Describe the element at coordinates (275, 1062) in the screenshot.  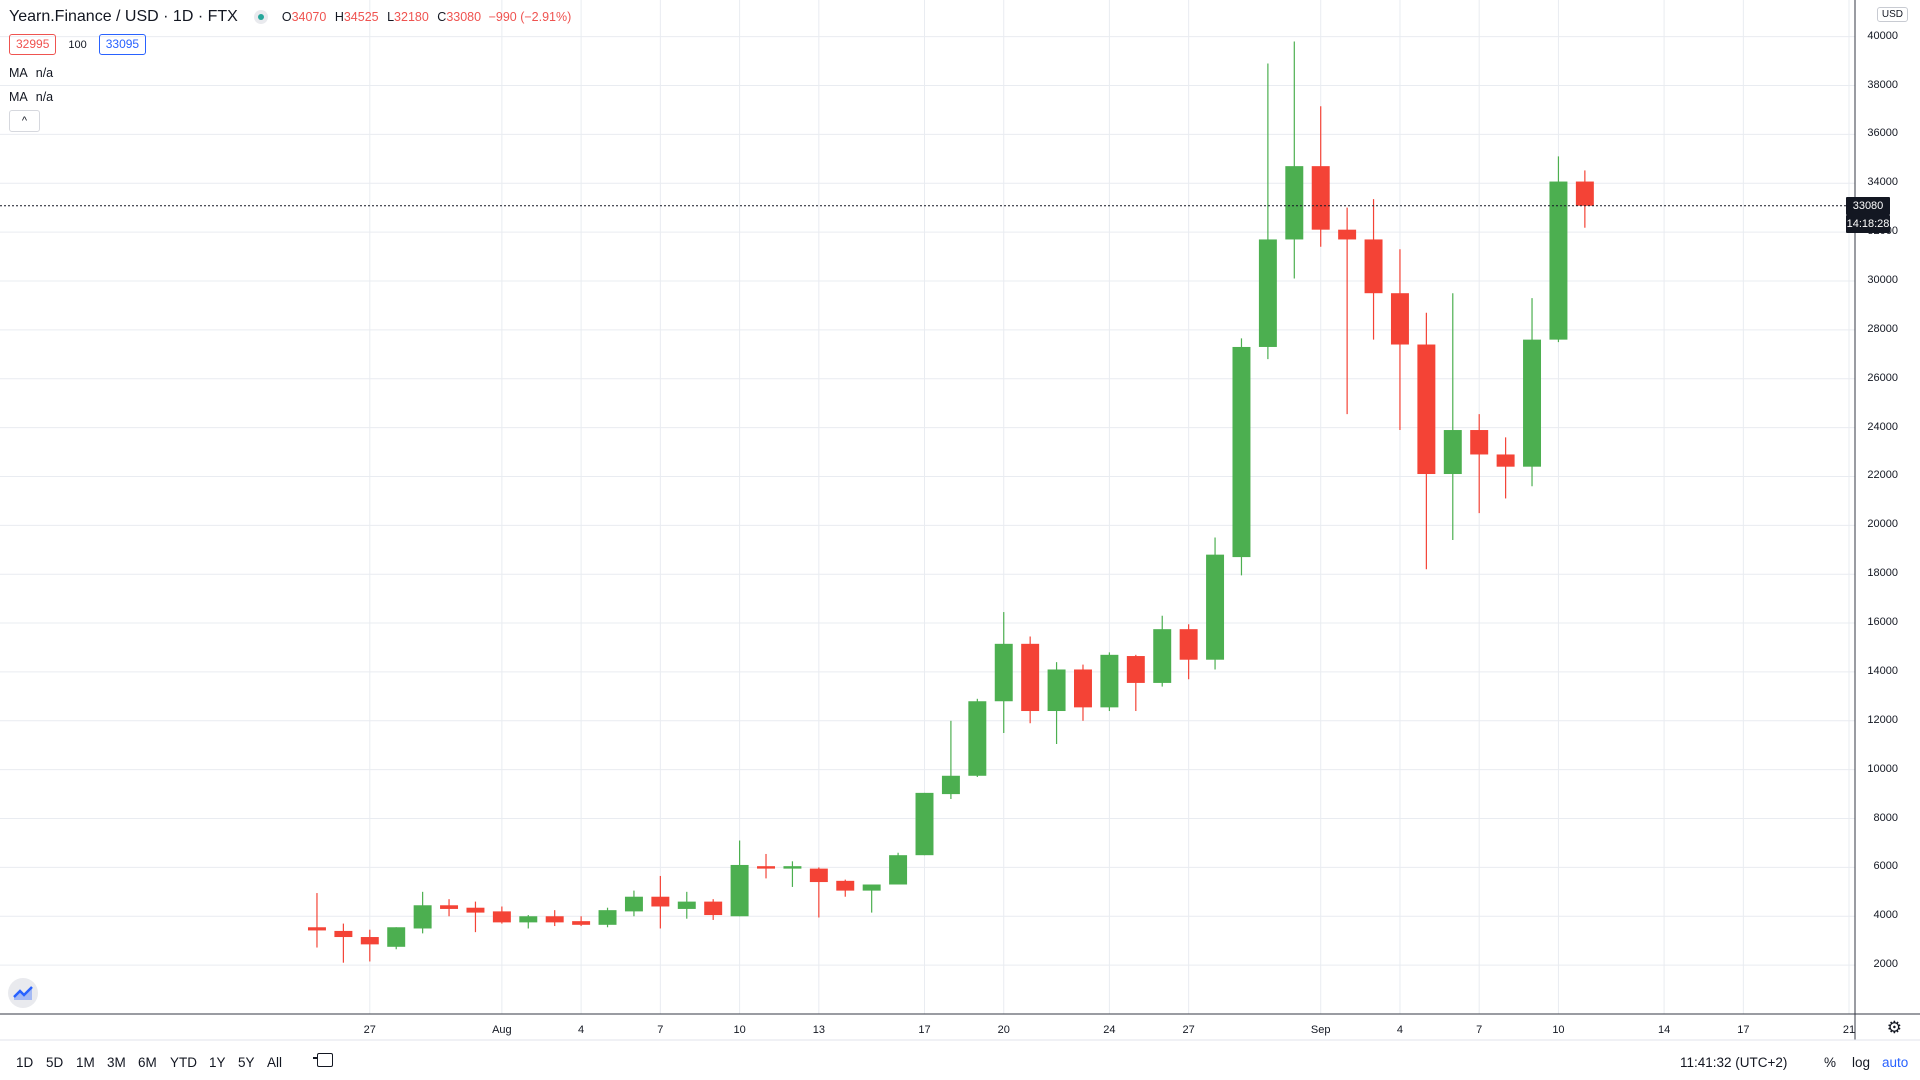
I see `range-all: All` at that location.